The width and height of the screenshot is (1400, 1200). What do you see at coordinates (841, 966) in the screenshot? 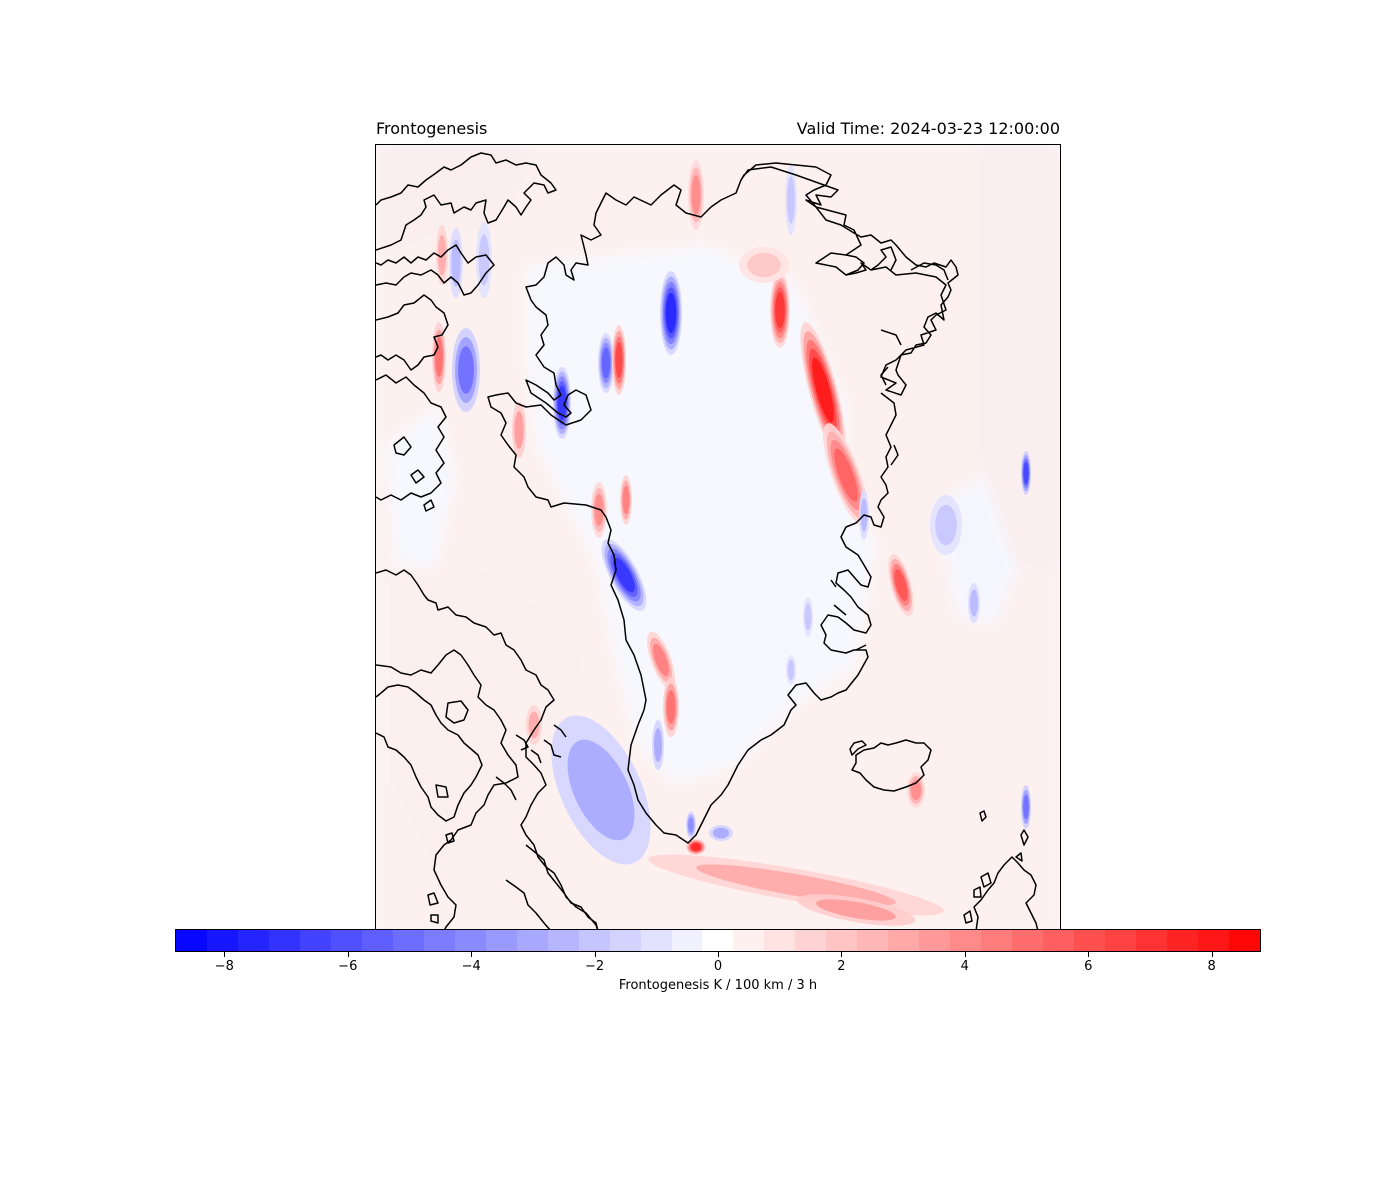
I see `colorbar-tick-label: 2` at bounding box center [841, 966].